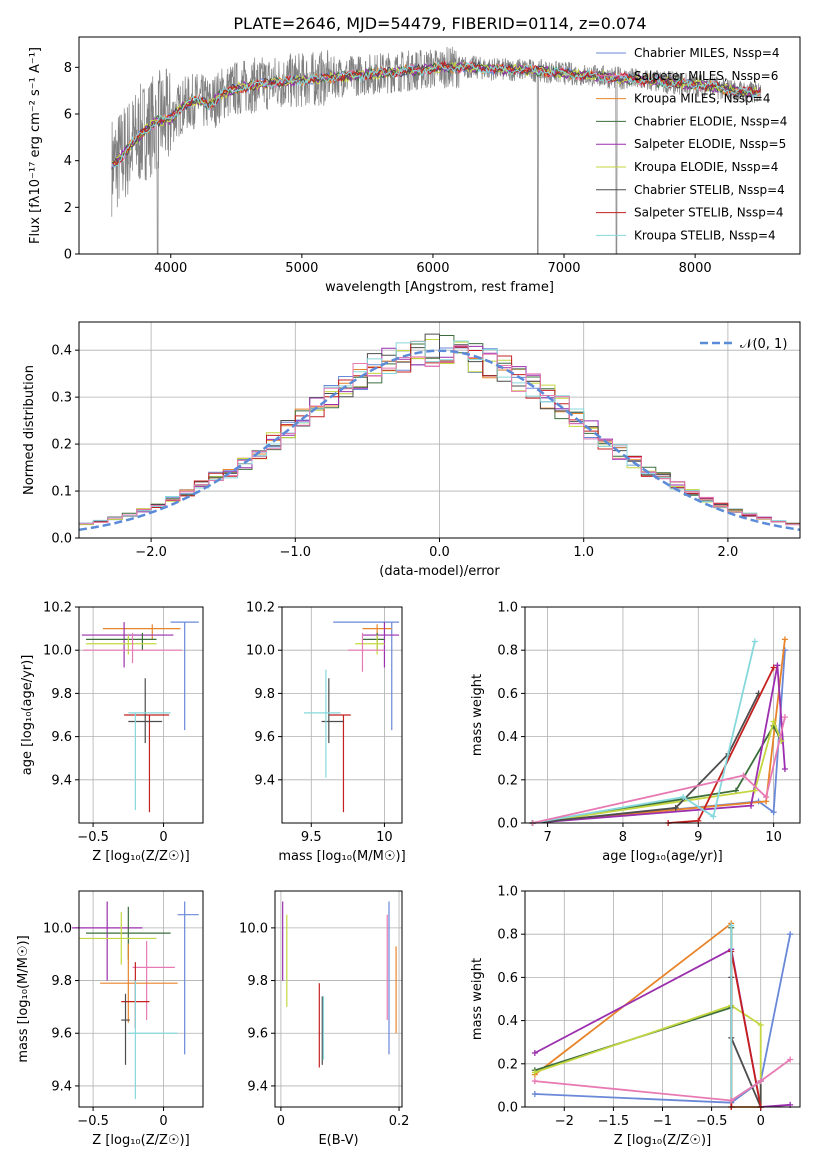  I want to click on y-tick-label: 8, so click(68, 68).